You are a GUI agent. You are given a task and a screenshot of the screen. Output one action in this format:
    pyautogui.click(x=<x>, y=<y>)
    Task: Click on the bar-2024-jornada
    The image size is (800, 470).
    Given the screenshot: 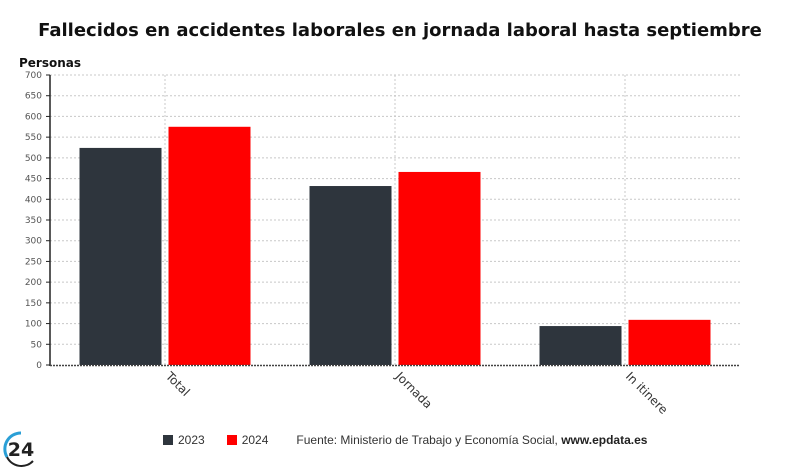 What is the action you would take?
    pyautogui.click(x=439, y=268)
    